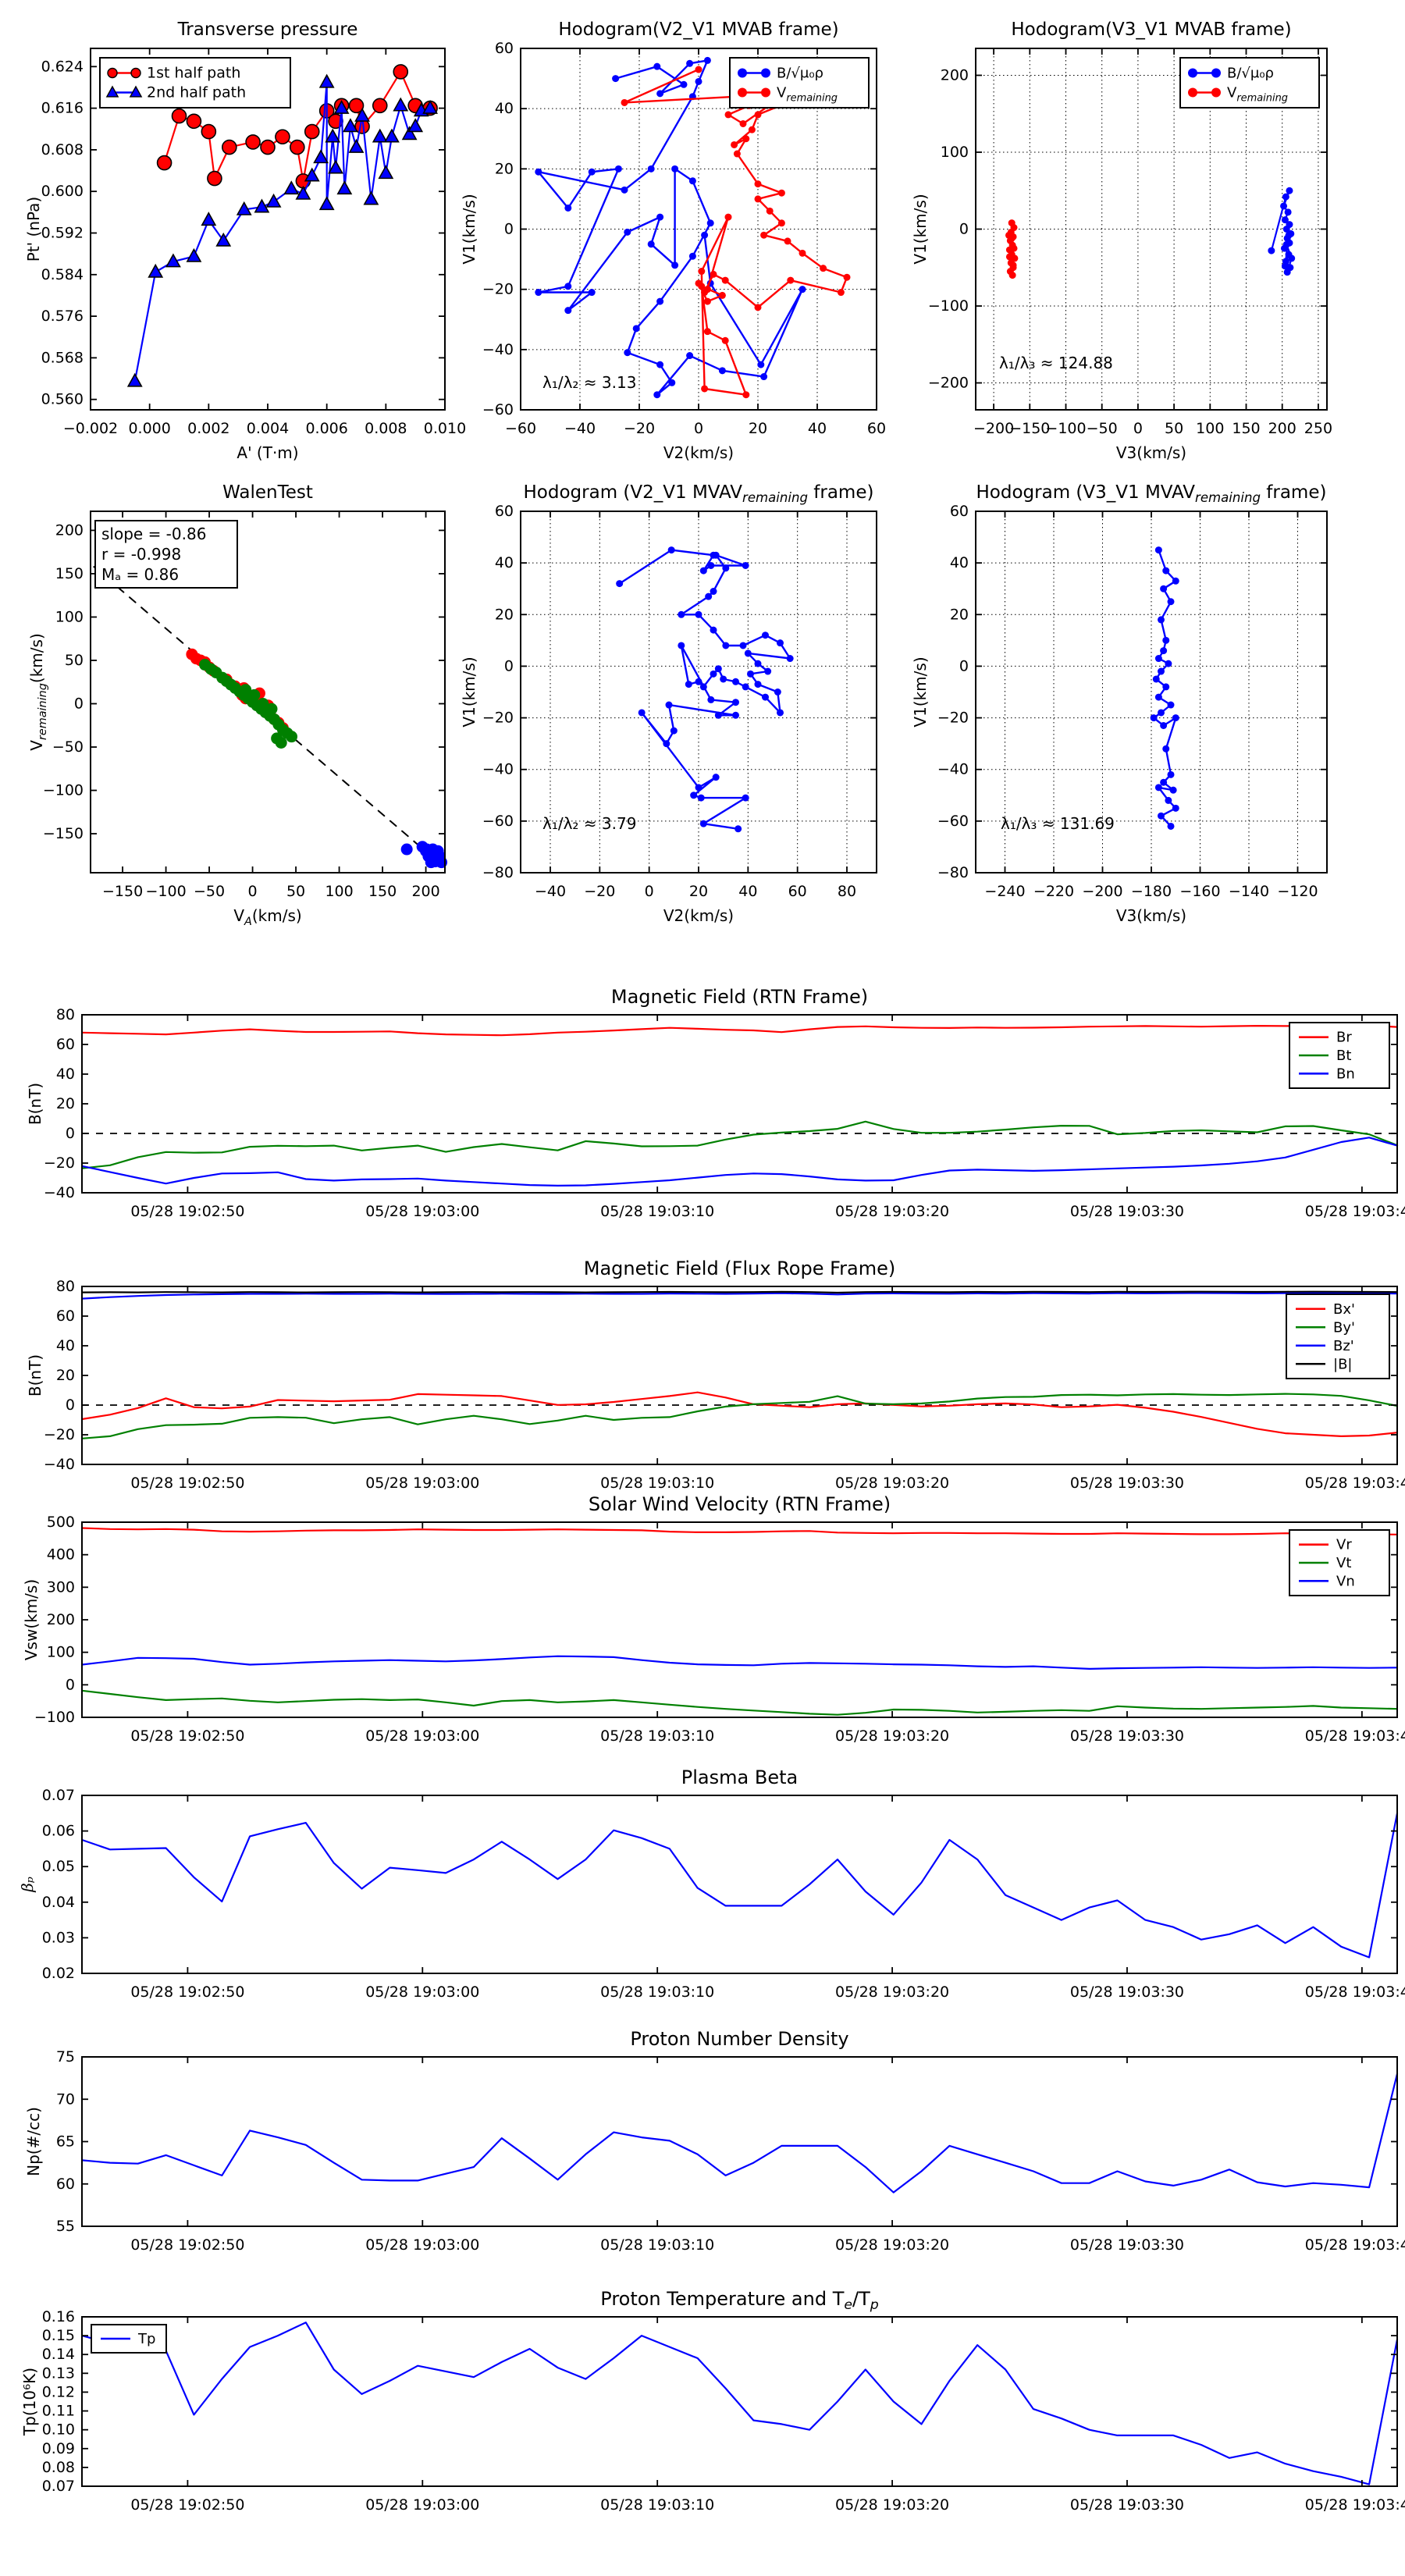 This screenshot has height=2576, width=1405. What do you see at coordinates (30, 2402) in the screenshot?
I see `svg-text: Tp(10⁶K)` at bounding box center [30, 2402].